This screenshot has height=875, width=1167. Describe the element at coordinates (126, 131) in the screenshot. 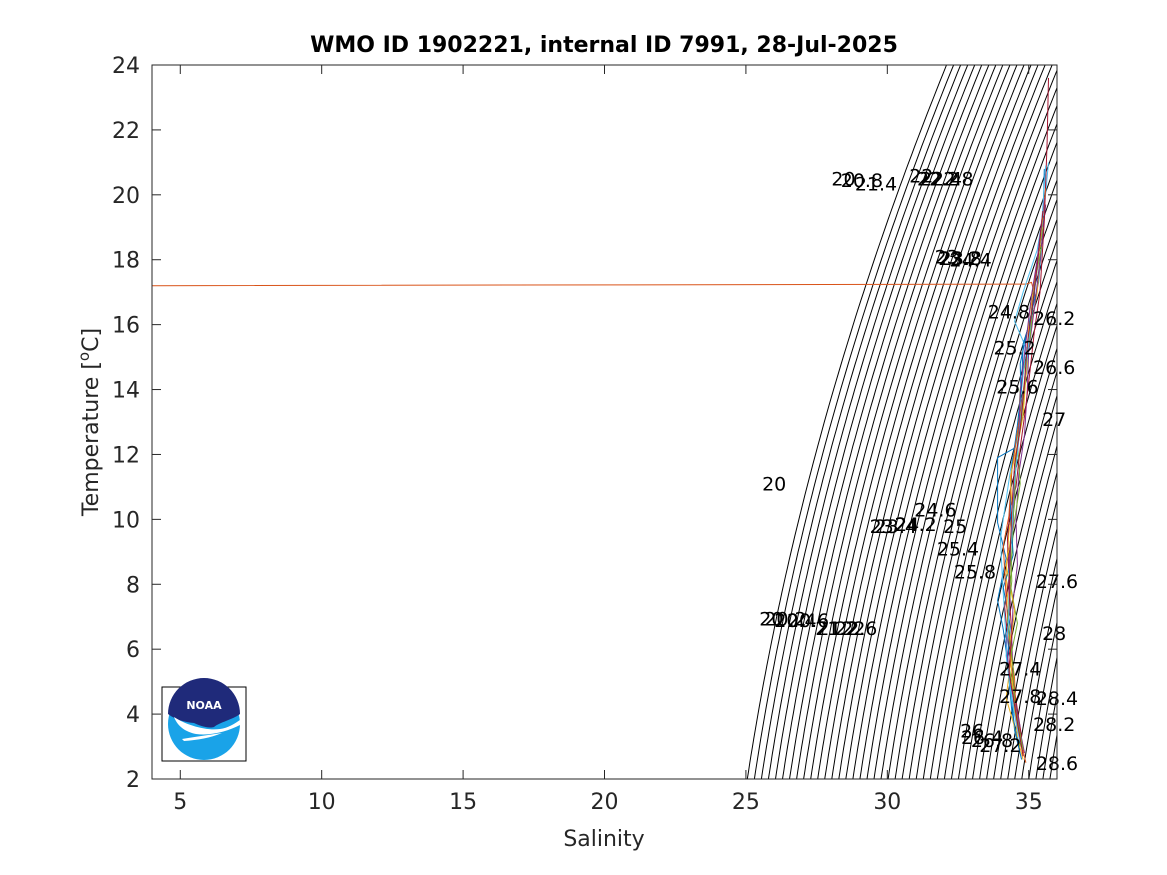

I see `y-tick-label: 22` at that location.